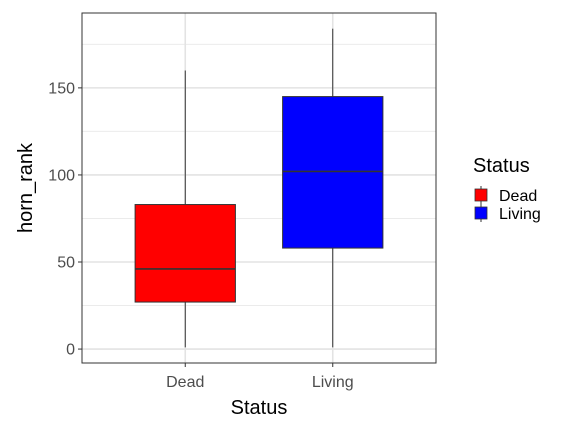  I want to click on box-body-living, so click(333, 172).